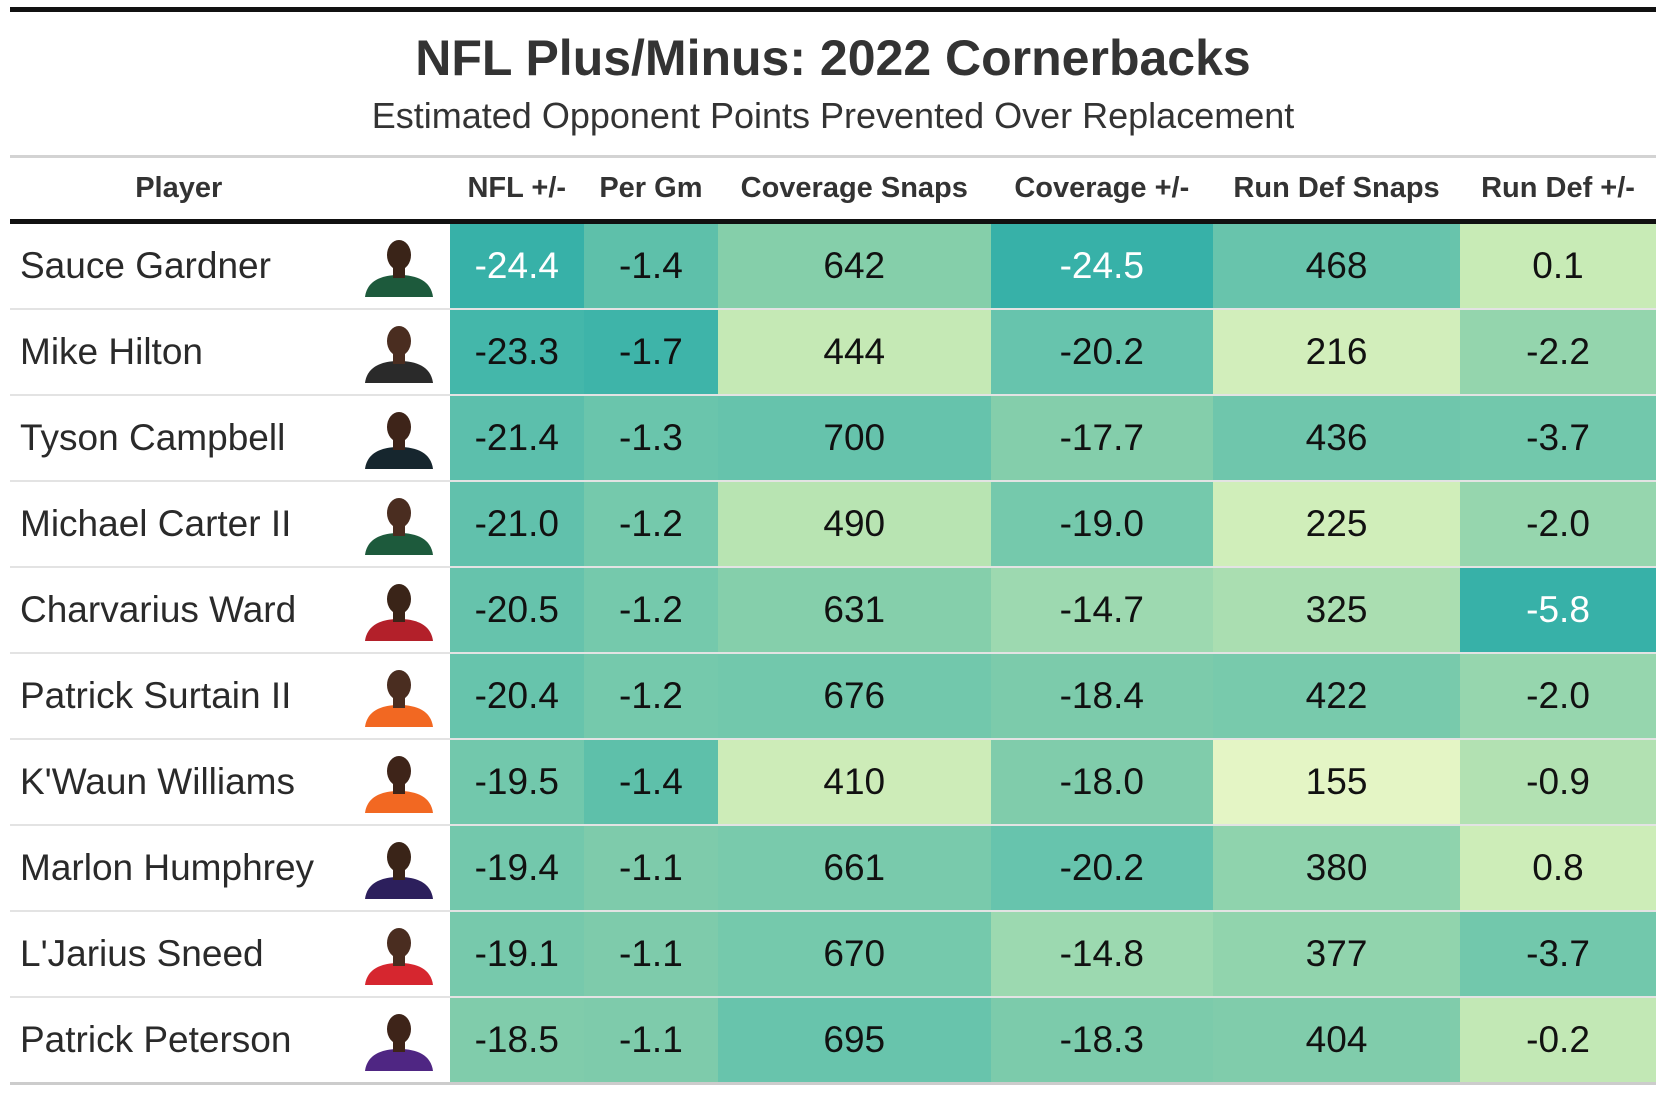 This screenshot has height=1094, width=1658. Describe the element at coordinates (1102, 438) in the screenshot. I see `cell-coverage-plus-minus: -17.7` at that location.